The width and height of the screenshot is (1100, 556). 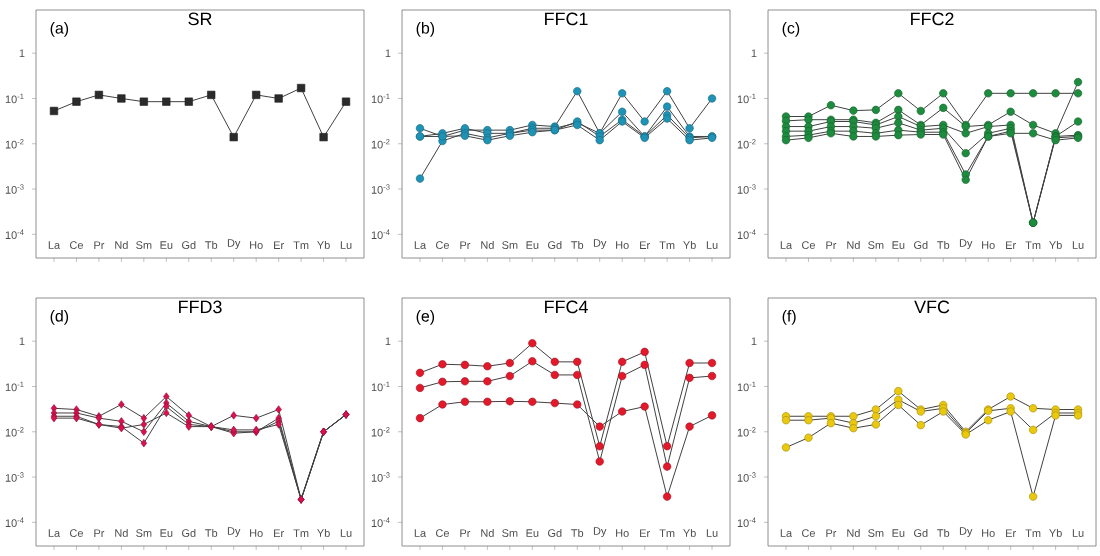 What do you see at coordinates (566, 19) in the screenshot?
I see `chart-title: FFC1` at bounding box center [566, 19].